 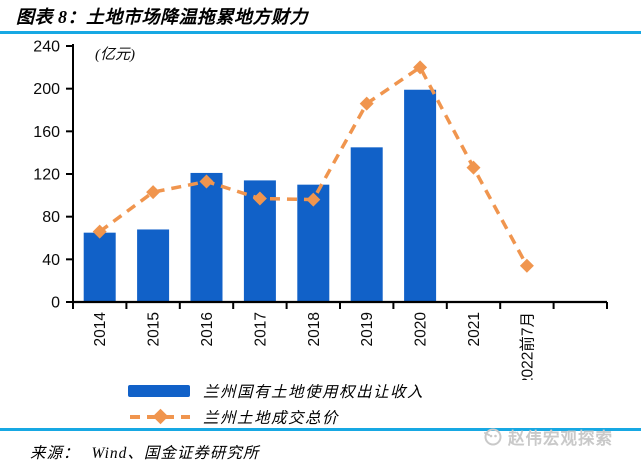 What do you see at coordinates (367, 329) in the screenshot?
I see `x-axis-category-label: 2019` at bounding box center [367, 329].